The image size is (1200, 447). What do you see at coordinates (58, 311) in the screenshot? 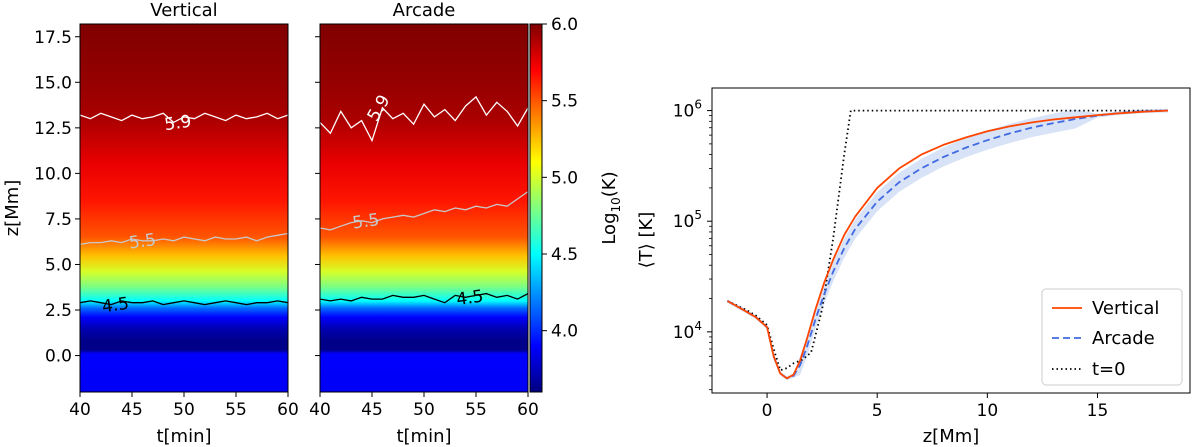
I see `y-tick-label: 2.5` at bounding box center [58, 311].